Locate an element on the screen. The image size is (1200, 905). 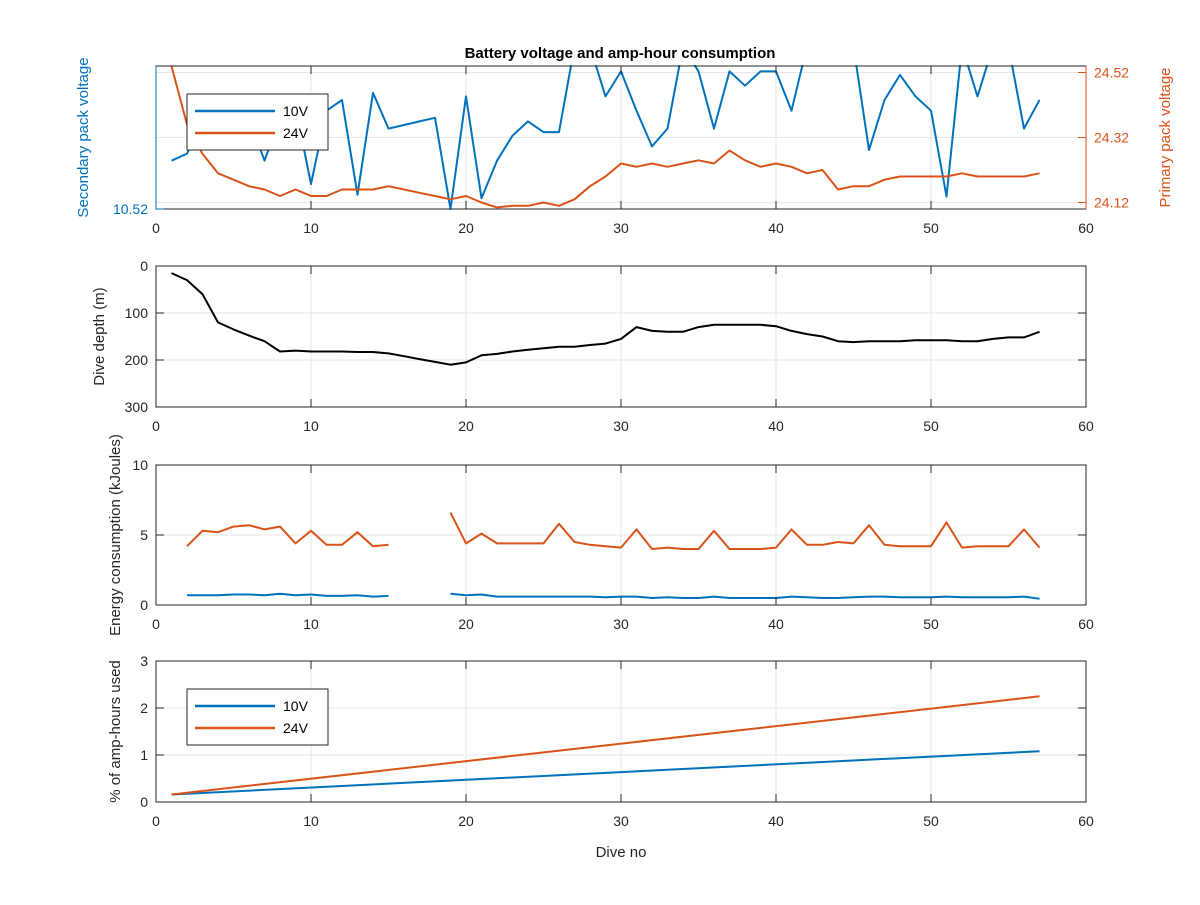
y-axis-label: Energy consumption (kJoules) is located at coordinates (115, 535).